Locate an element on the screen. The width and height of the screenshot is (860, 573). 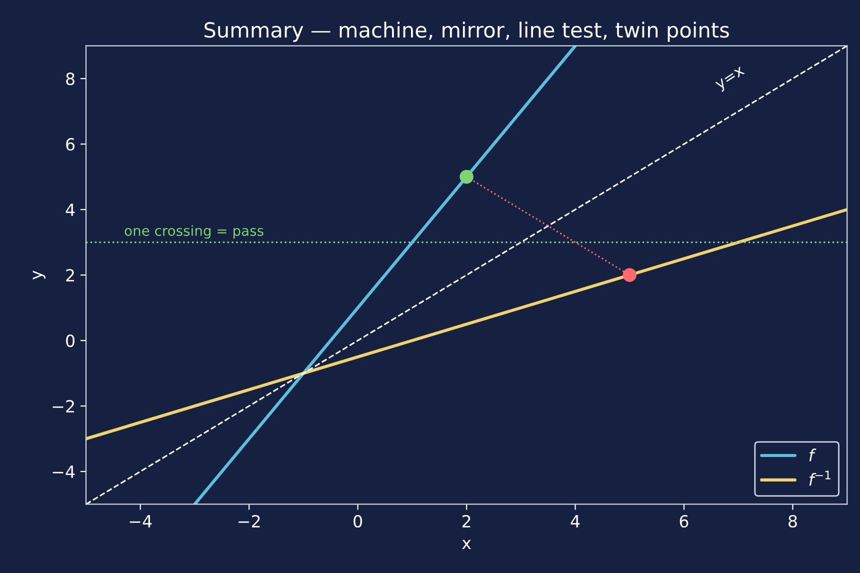
y-axis-title: y is located at coordinates (39, 275).